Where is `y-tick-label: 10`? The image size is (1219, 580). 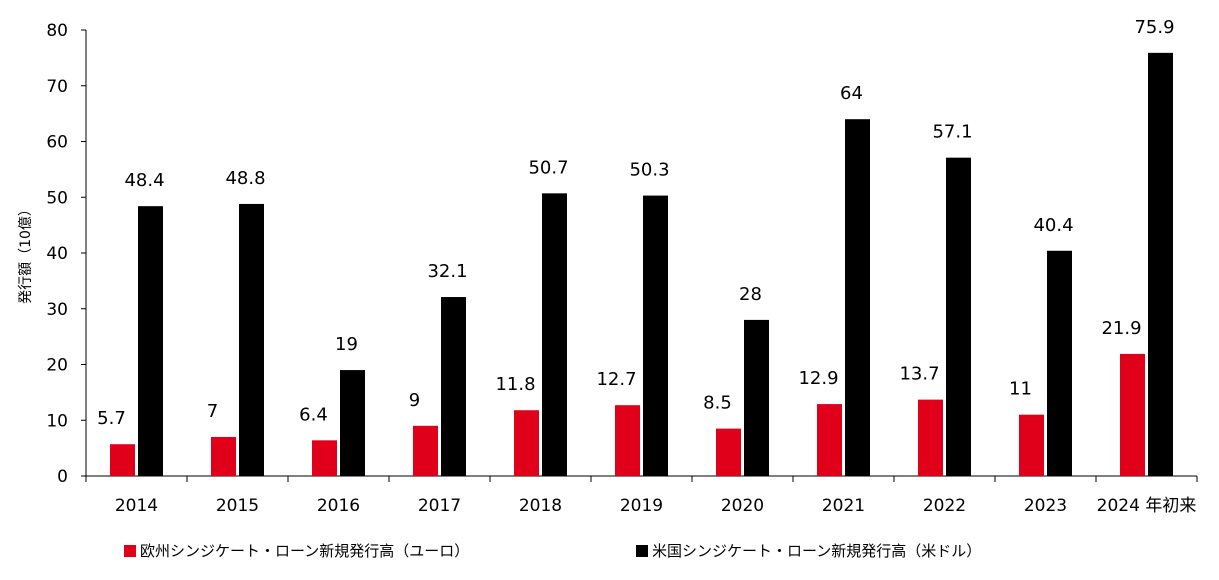
y-tick-label: 10 is located at coordinates (57, 421).